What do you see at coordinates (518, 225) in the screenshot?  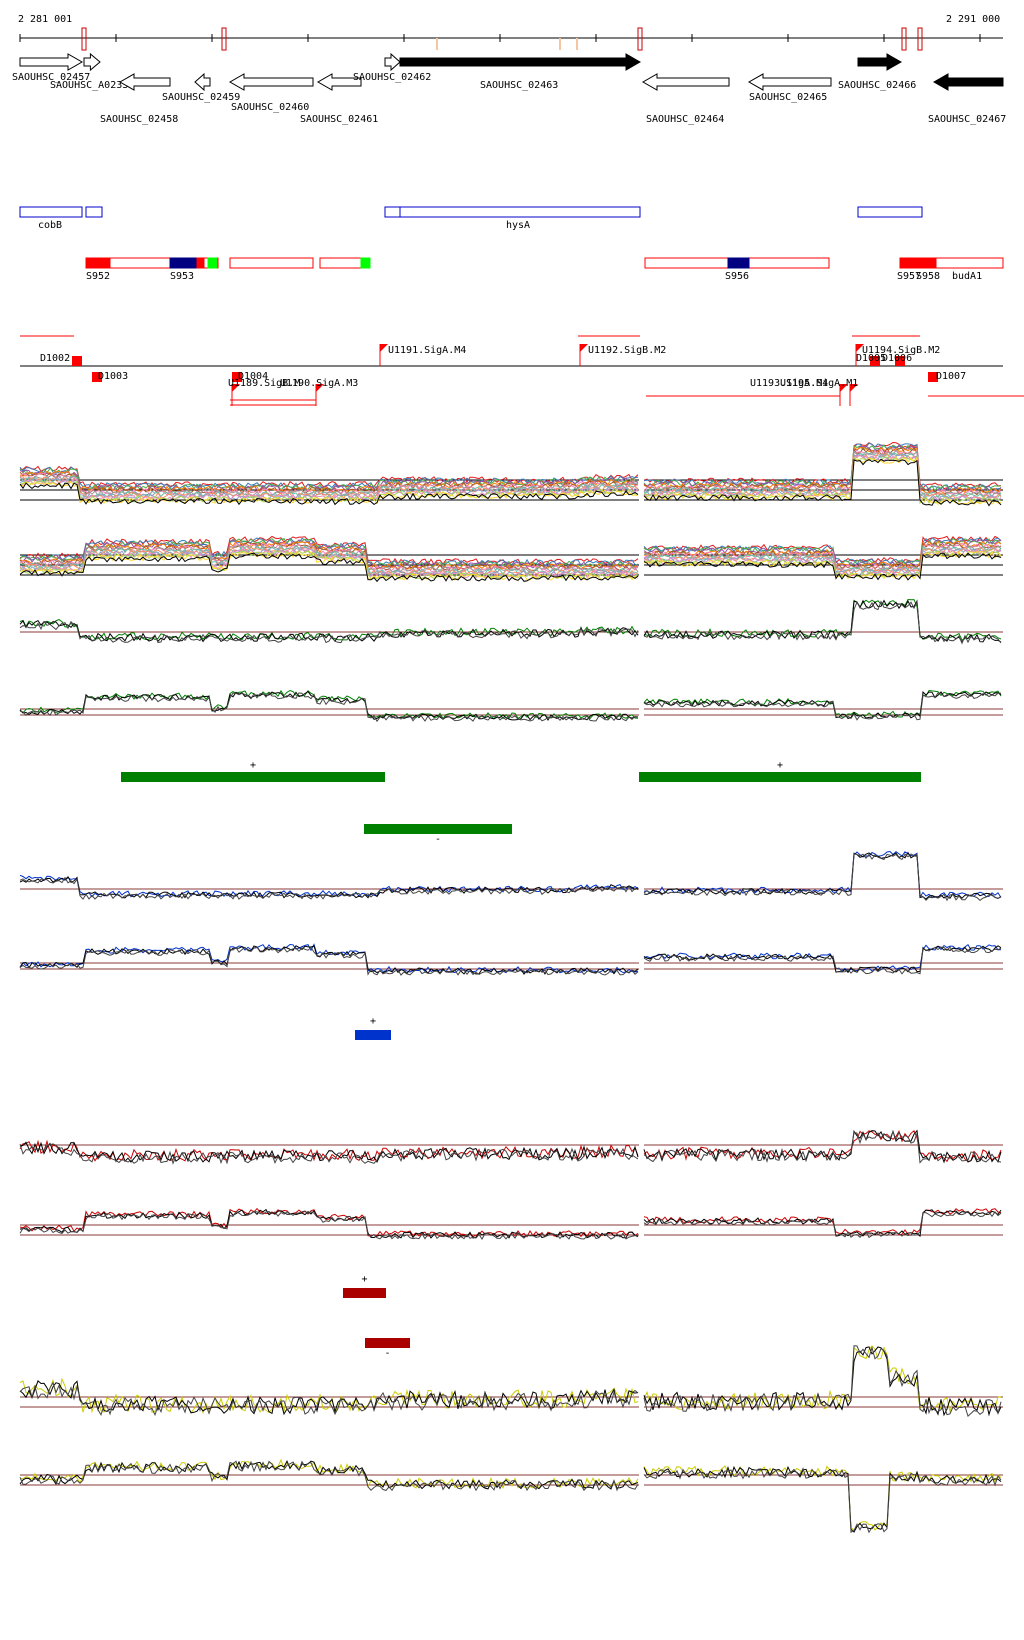 I see `operon-label: hysA` at bounding box center [518, 225].